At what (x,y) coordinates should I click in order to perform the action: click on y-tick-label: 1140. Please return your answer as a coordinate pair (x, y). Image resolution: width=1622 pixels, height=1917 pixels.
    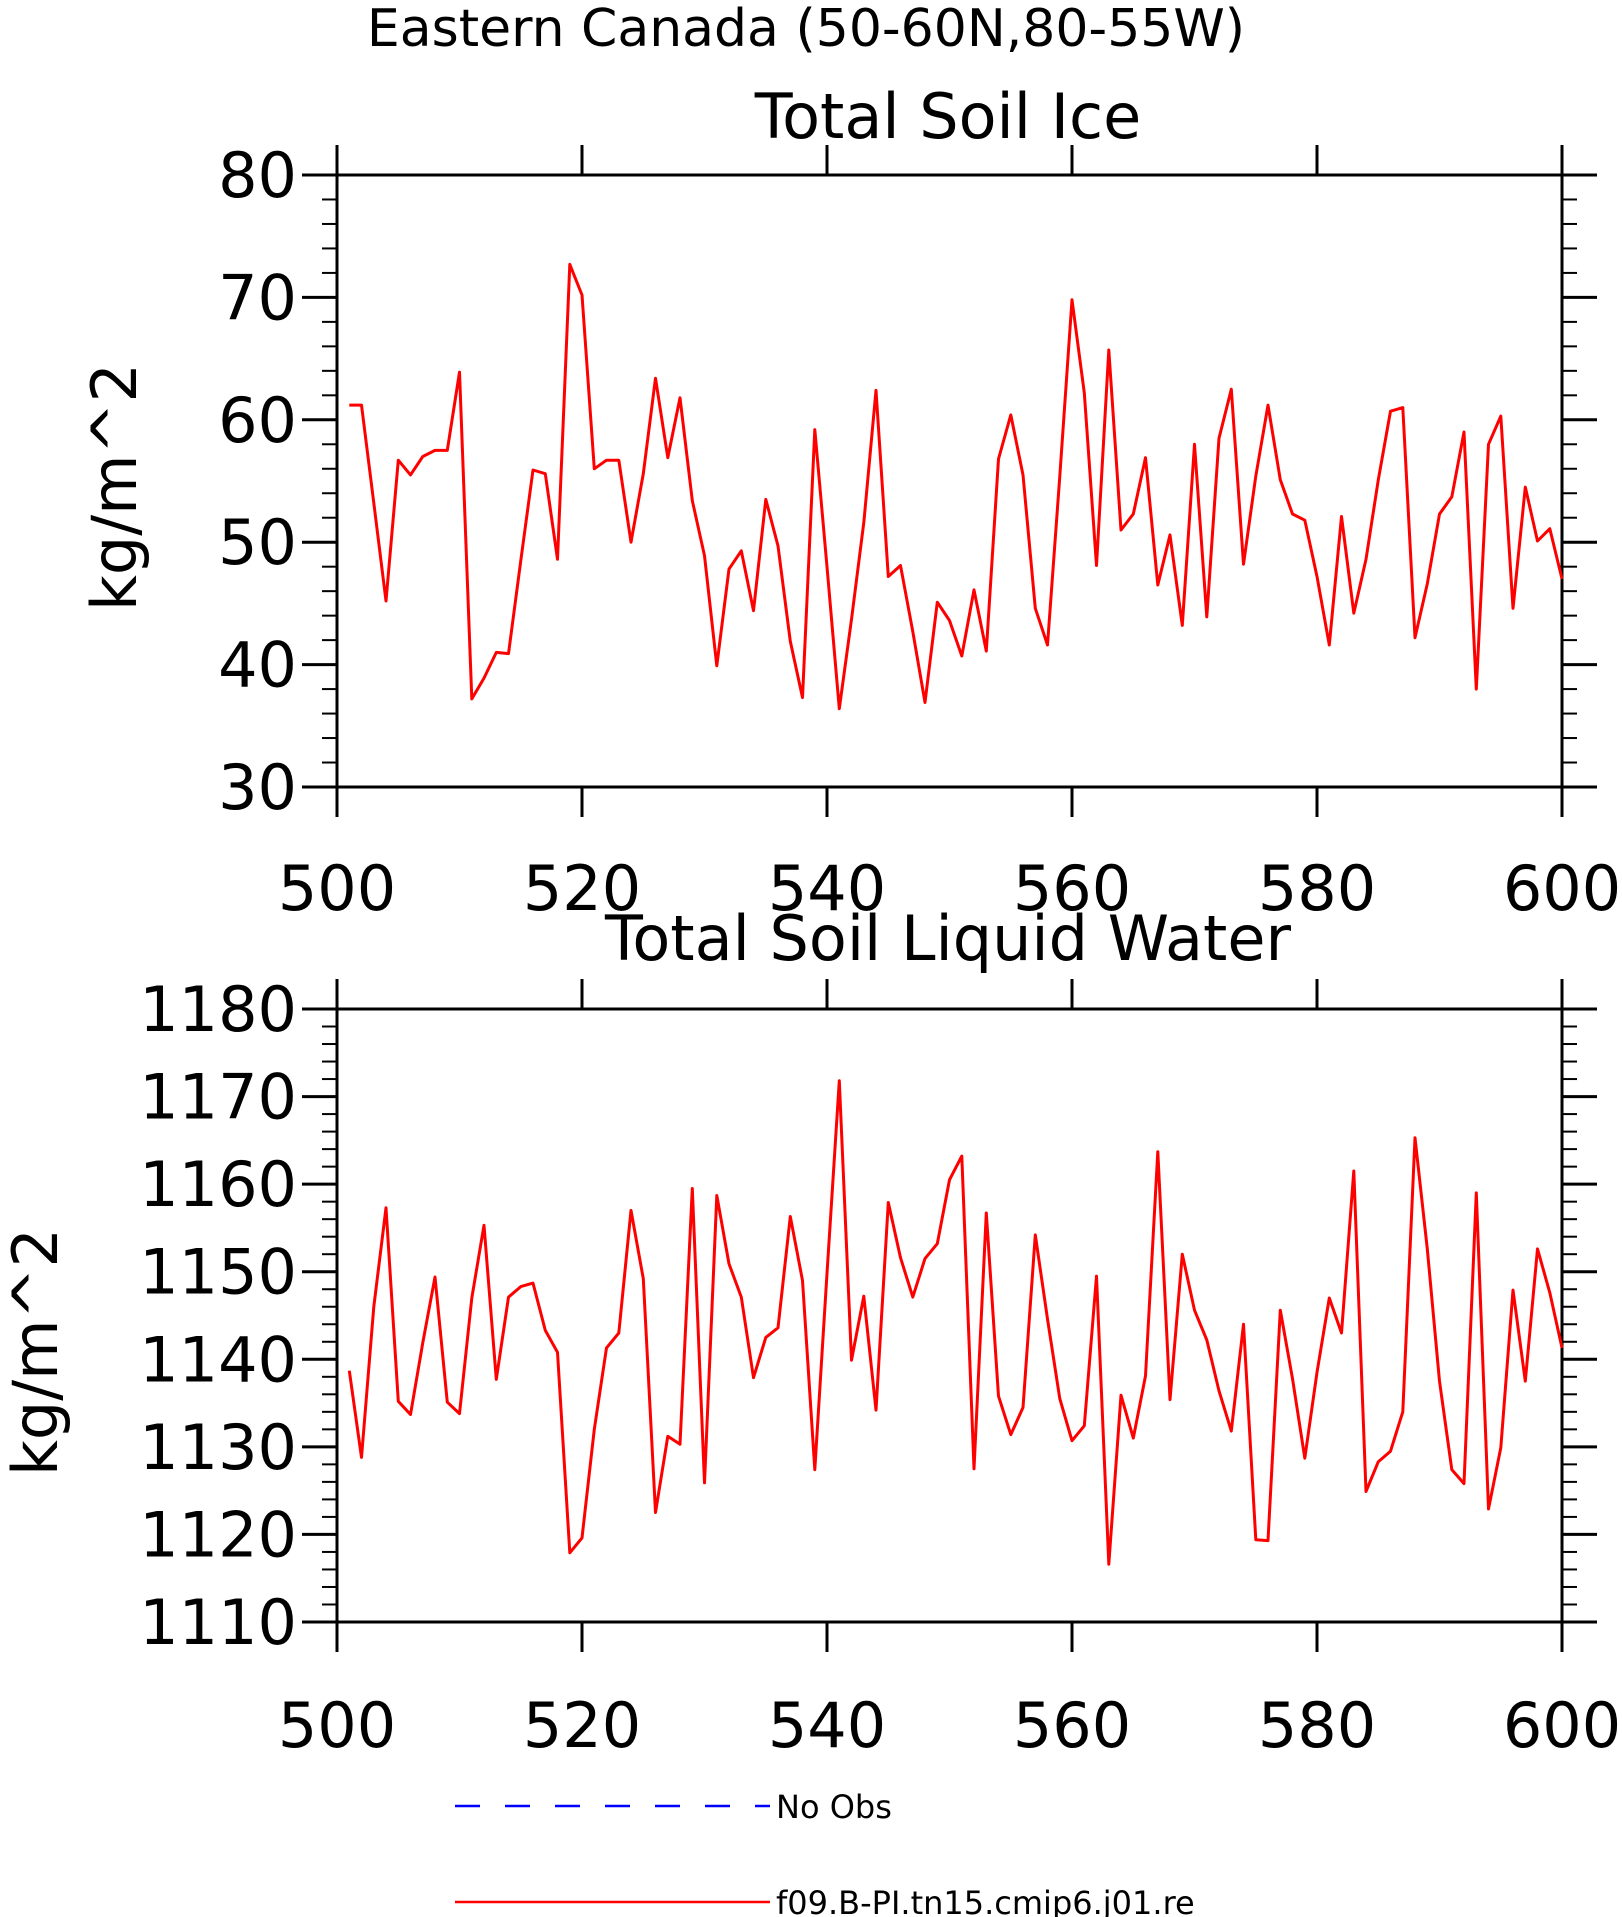
    Looking at the image, I should click on (218, 1359).